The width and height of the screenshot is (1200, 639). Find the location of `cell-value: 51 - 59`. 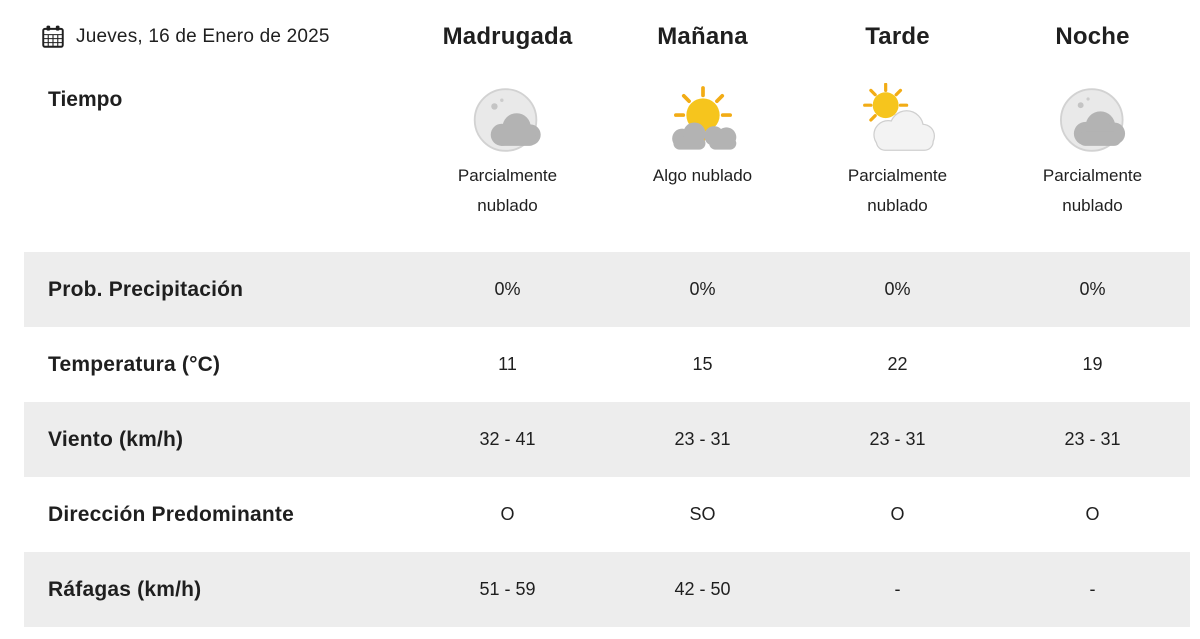

cell-value: 51 - 59 is located at coordinates (507, 589).